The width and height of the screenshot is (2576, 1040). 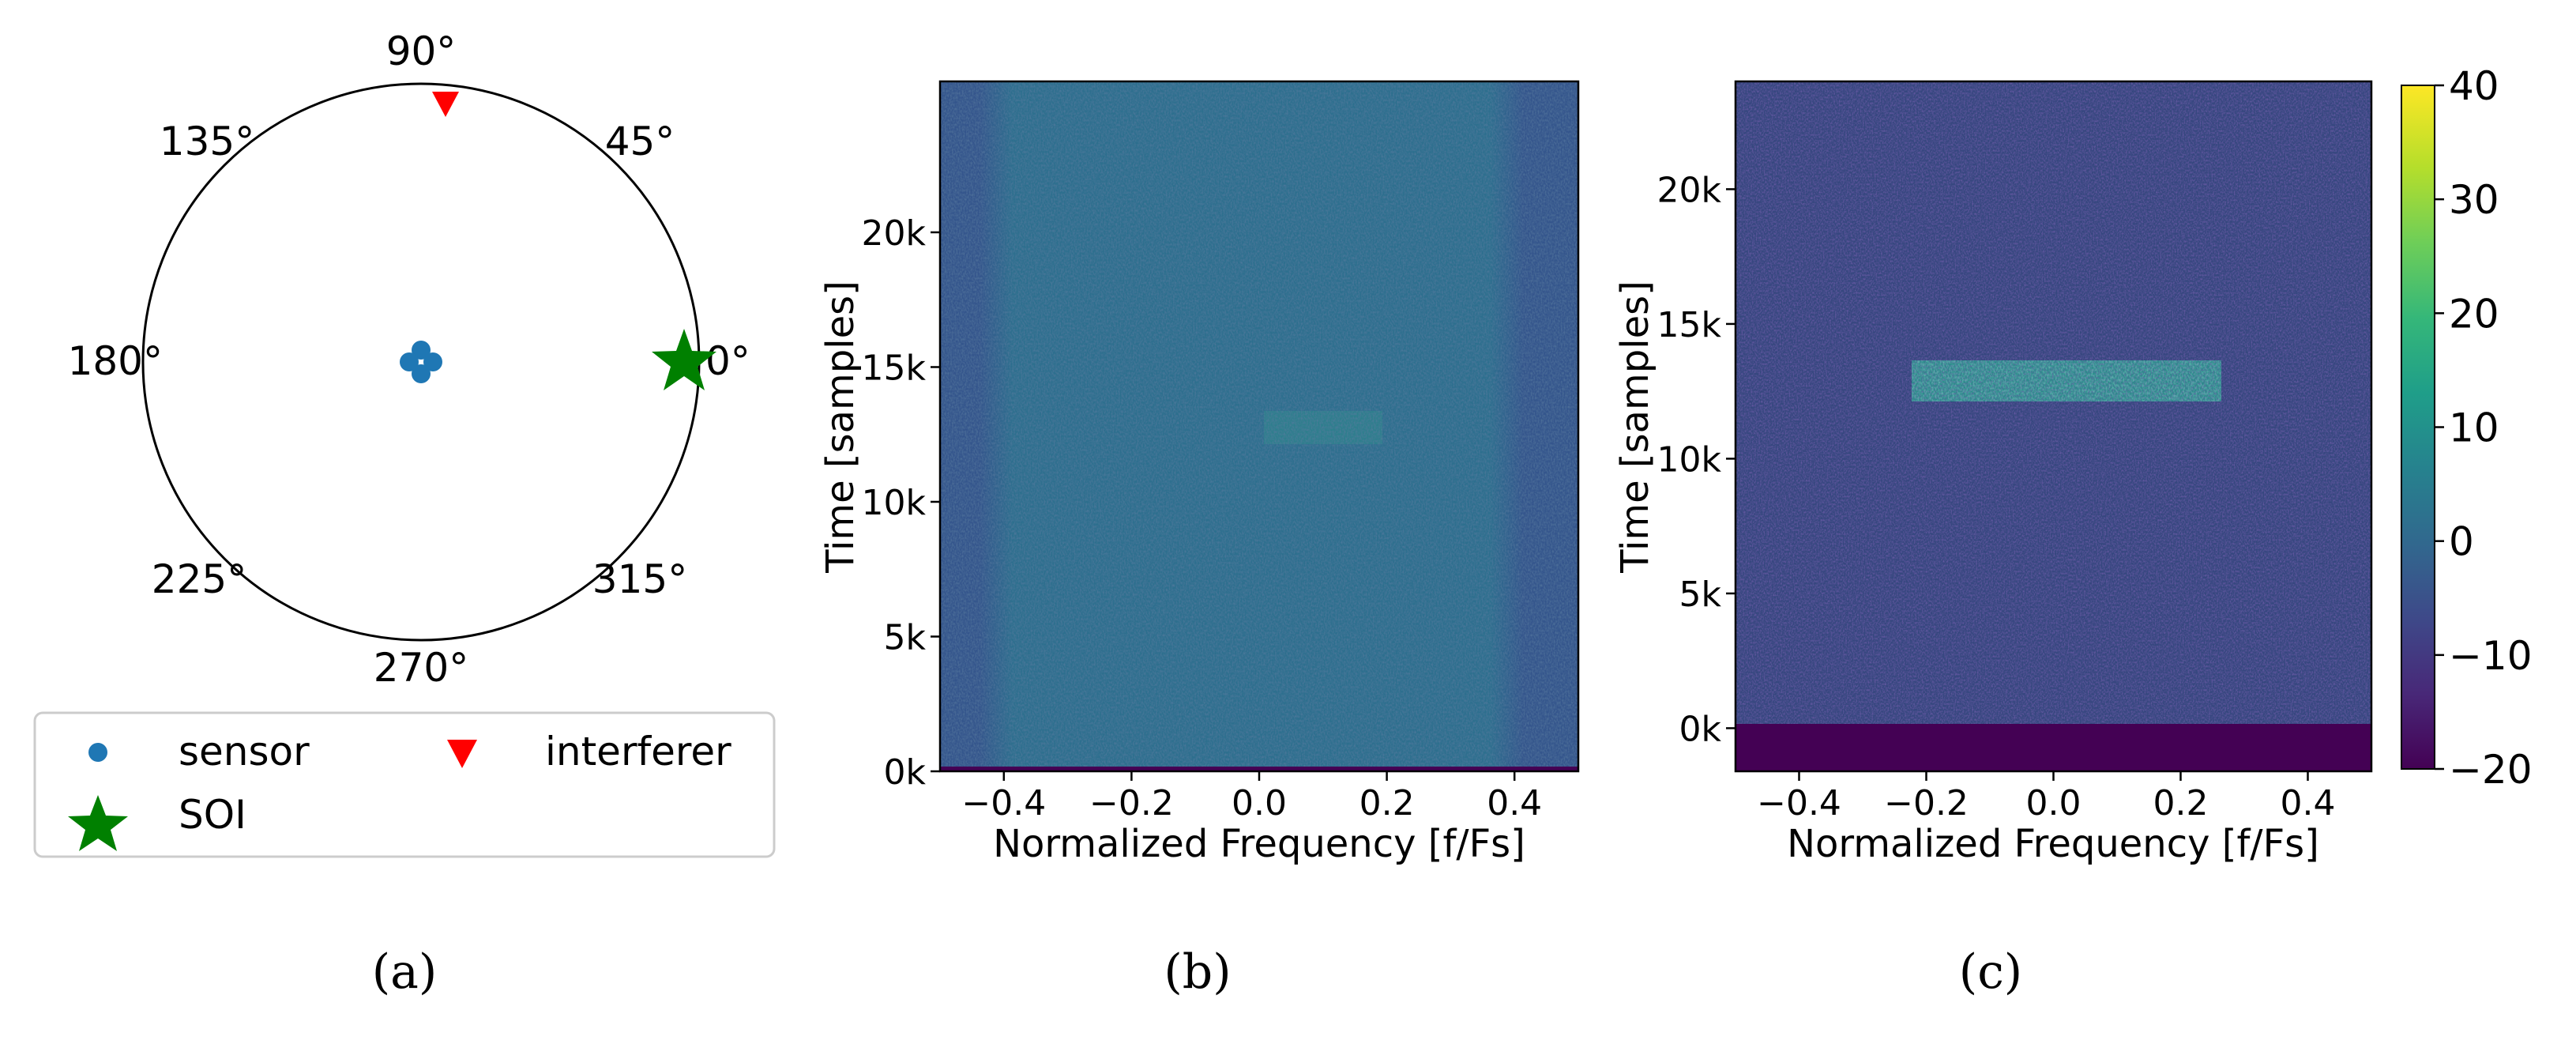 What do you see at coordinates (199, 579) in the screenshot?
I see `angle-label-225: 225°` at bounding box center [199, 579].